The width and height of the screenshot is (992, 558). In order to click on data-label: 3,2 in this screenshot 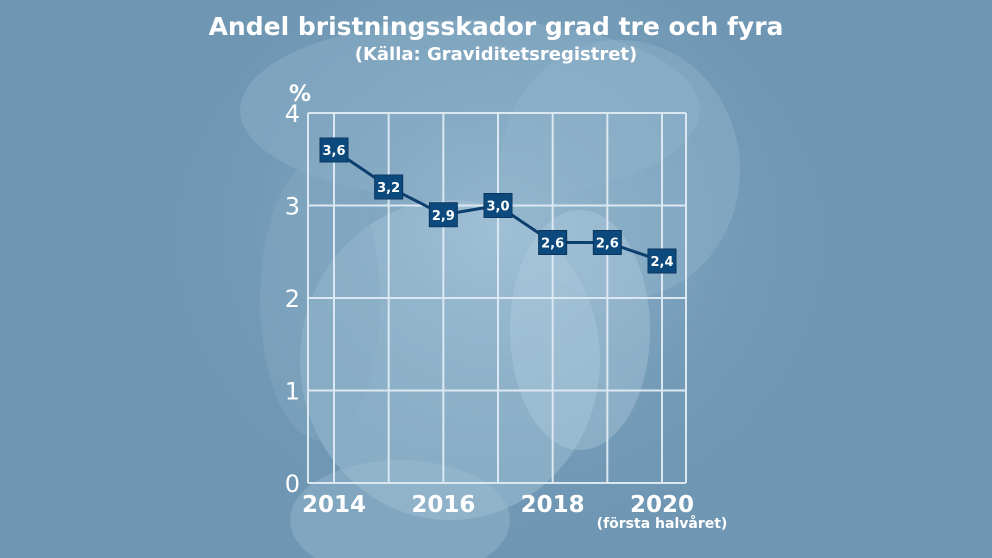, I will do `click(388, 188)`.